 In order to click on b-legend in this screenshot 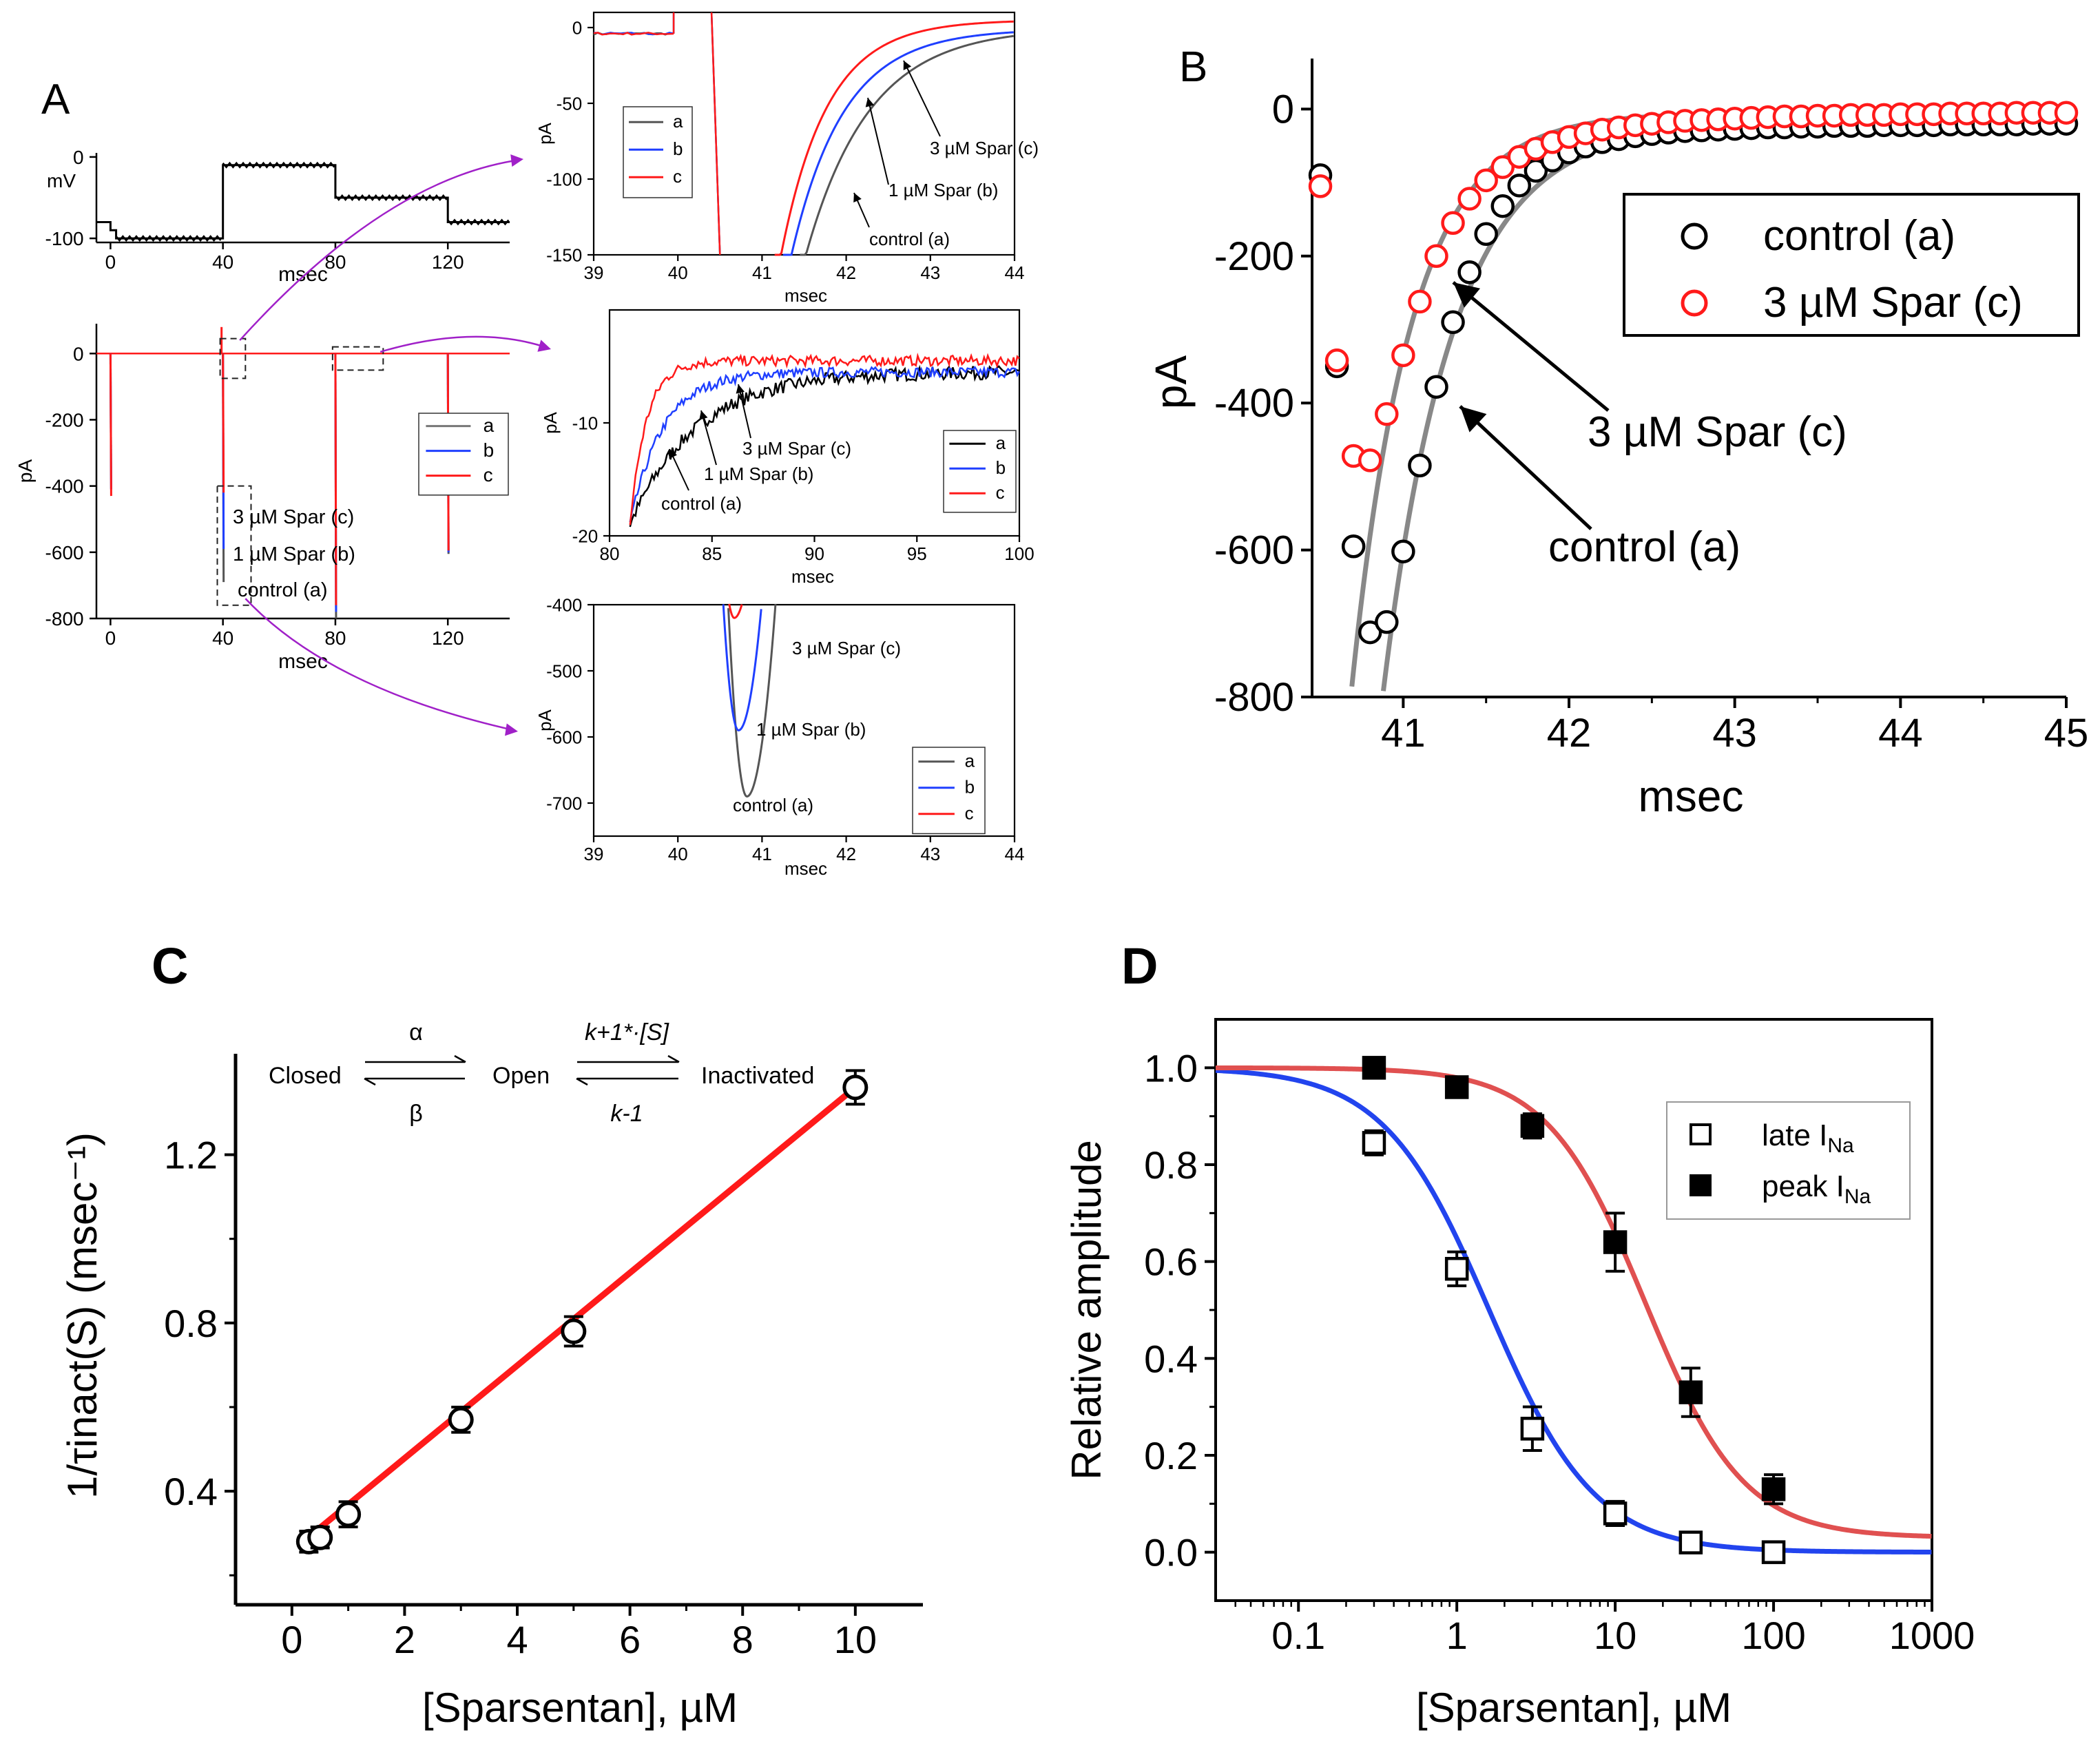, I will do `click(1851, 265)`.